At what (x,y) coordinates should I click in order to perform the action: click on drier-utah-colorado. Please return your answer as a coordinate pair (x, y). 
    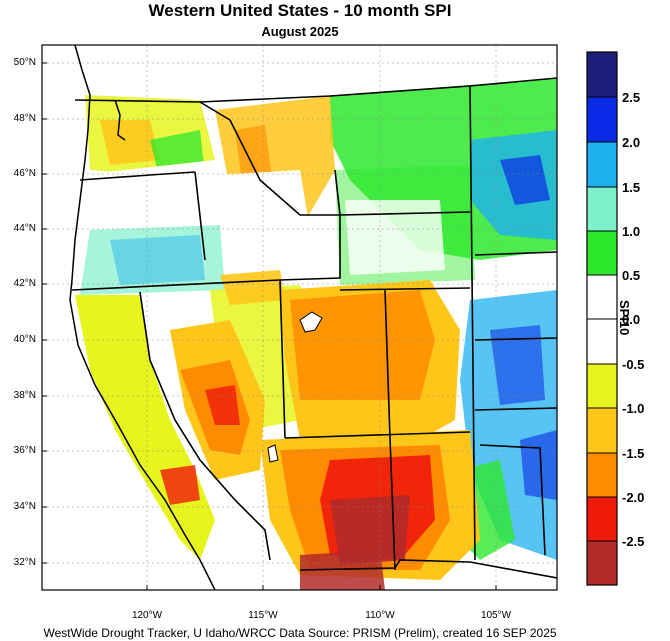
    Looking at the image, I should click on (362, 345).